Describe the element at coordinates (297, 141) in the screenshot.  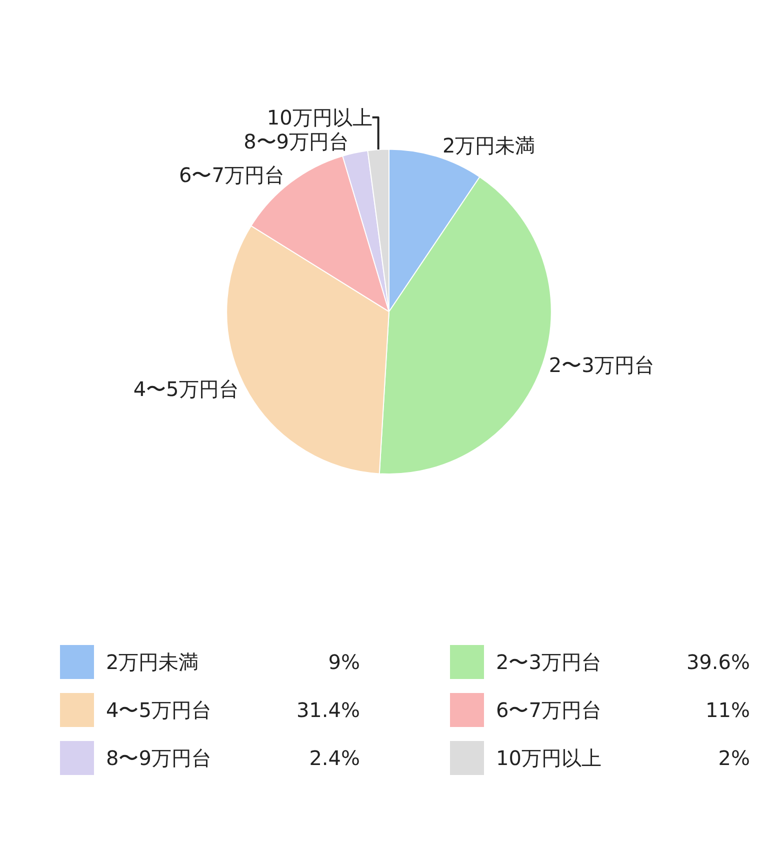
I see `slice-label: 8〜9万円台` at that location.